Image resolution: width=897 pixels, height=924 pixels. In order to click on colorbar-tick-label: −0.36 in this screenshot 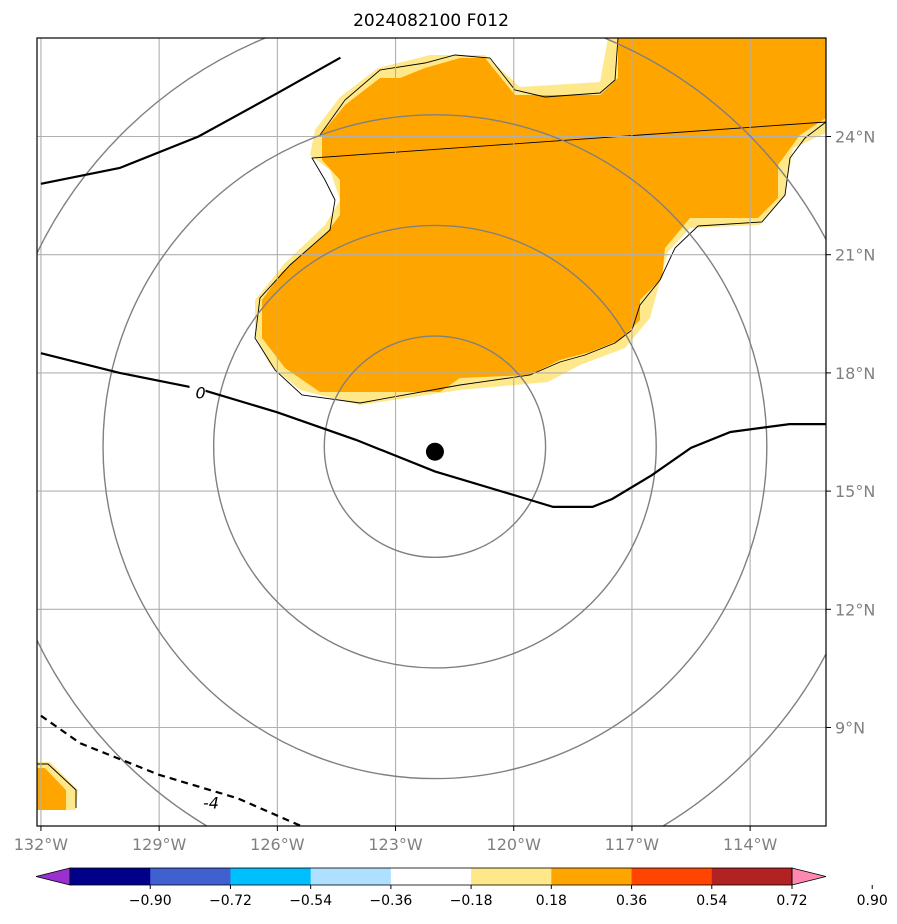, I will do `click(390, 901)`.